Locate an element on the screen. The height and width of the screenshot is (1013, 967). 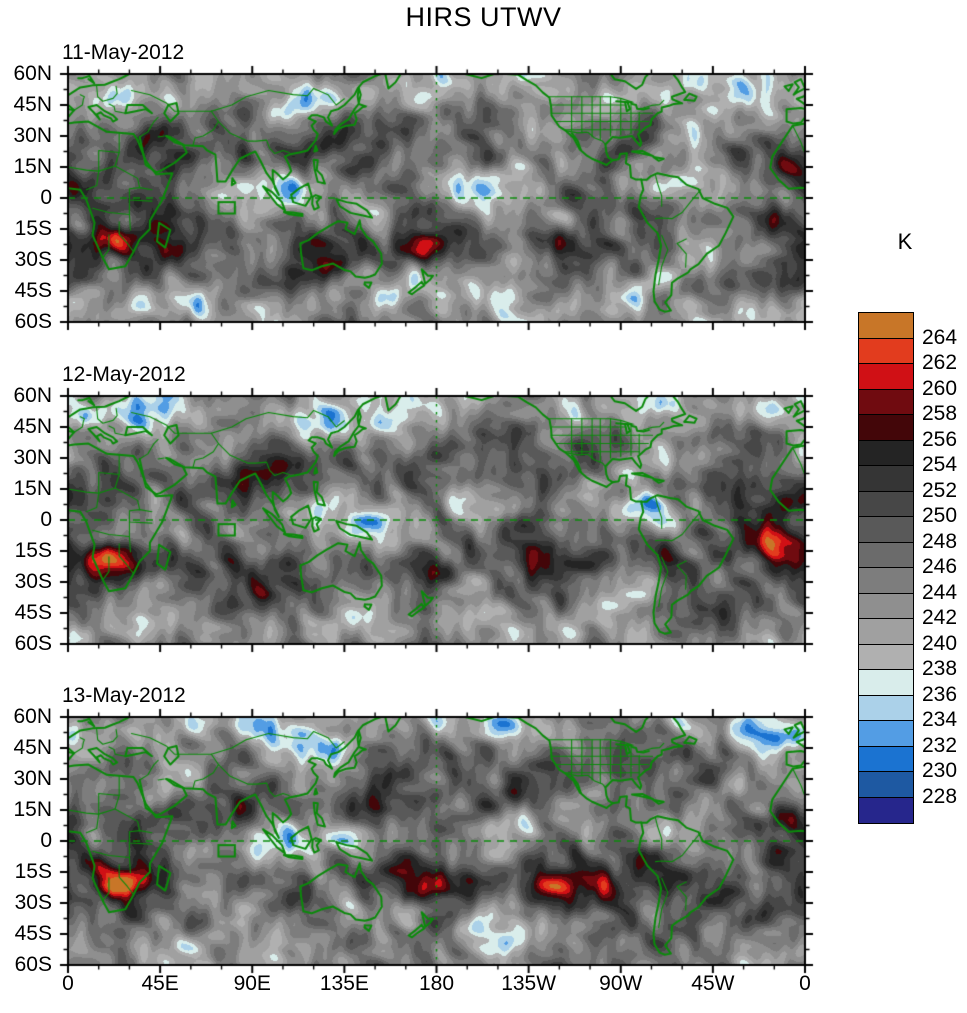
colorbar-tick-label: 254 is located at coordinates (940, 464).